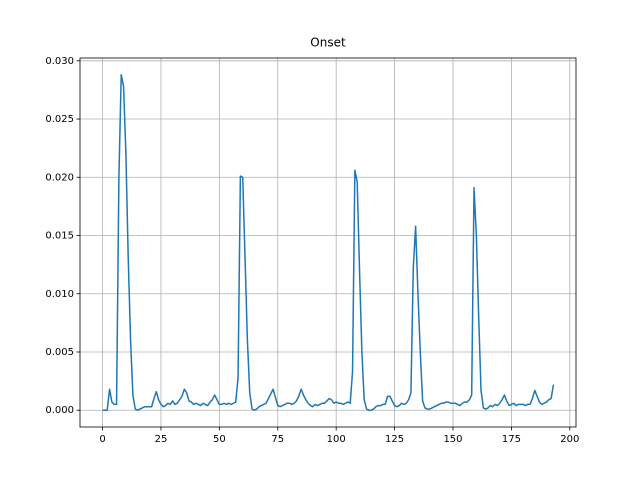  Describe the element at coordinates (59, 119) in the screenshot. I see `y-tick-label: 0.025` at that location.